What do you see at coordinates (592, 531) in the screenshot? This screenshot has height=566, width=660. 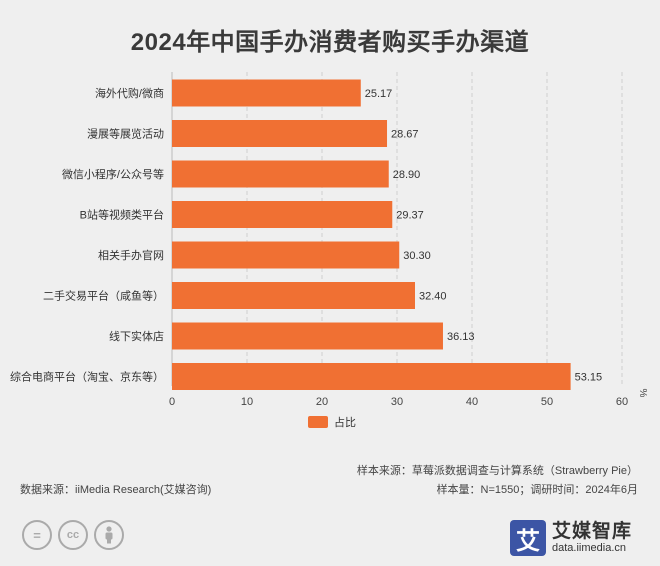 I see `logo-name: 艾媒智库` at bounding box center [592, 531].